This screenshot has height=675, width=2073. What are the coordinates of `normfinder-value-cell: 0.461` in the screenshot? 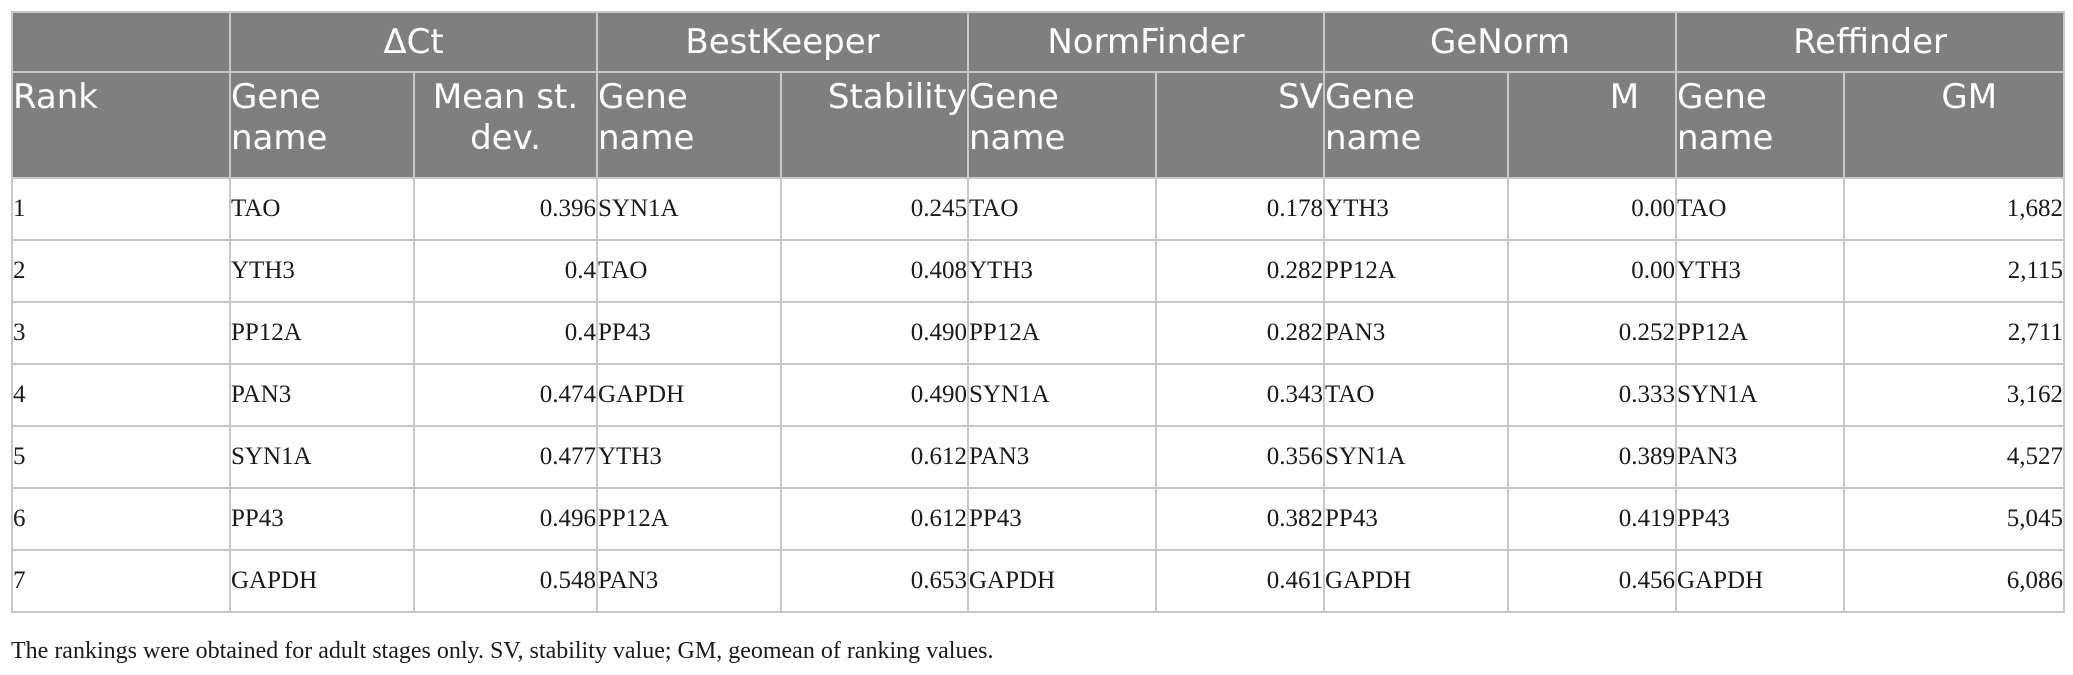 It's located at (1240, 581).